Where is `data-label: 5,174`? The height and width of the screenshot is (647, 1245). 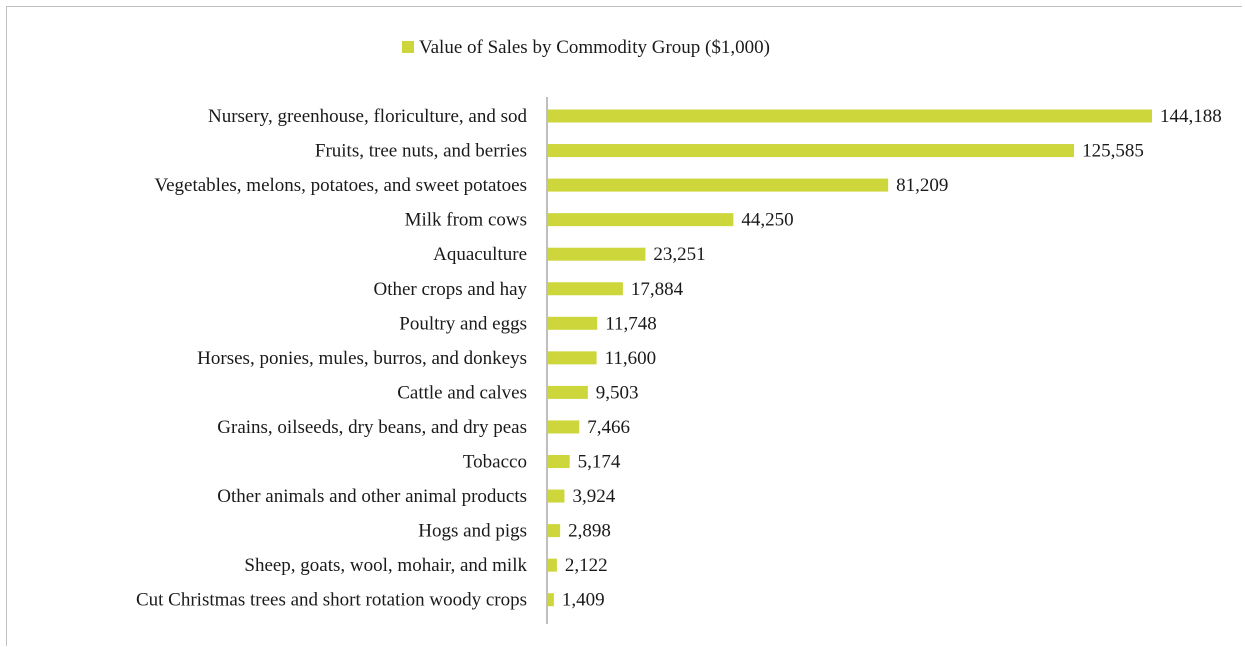 data-label: 5,174 is located at coordinates (599, 462).